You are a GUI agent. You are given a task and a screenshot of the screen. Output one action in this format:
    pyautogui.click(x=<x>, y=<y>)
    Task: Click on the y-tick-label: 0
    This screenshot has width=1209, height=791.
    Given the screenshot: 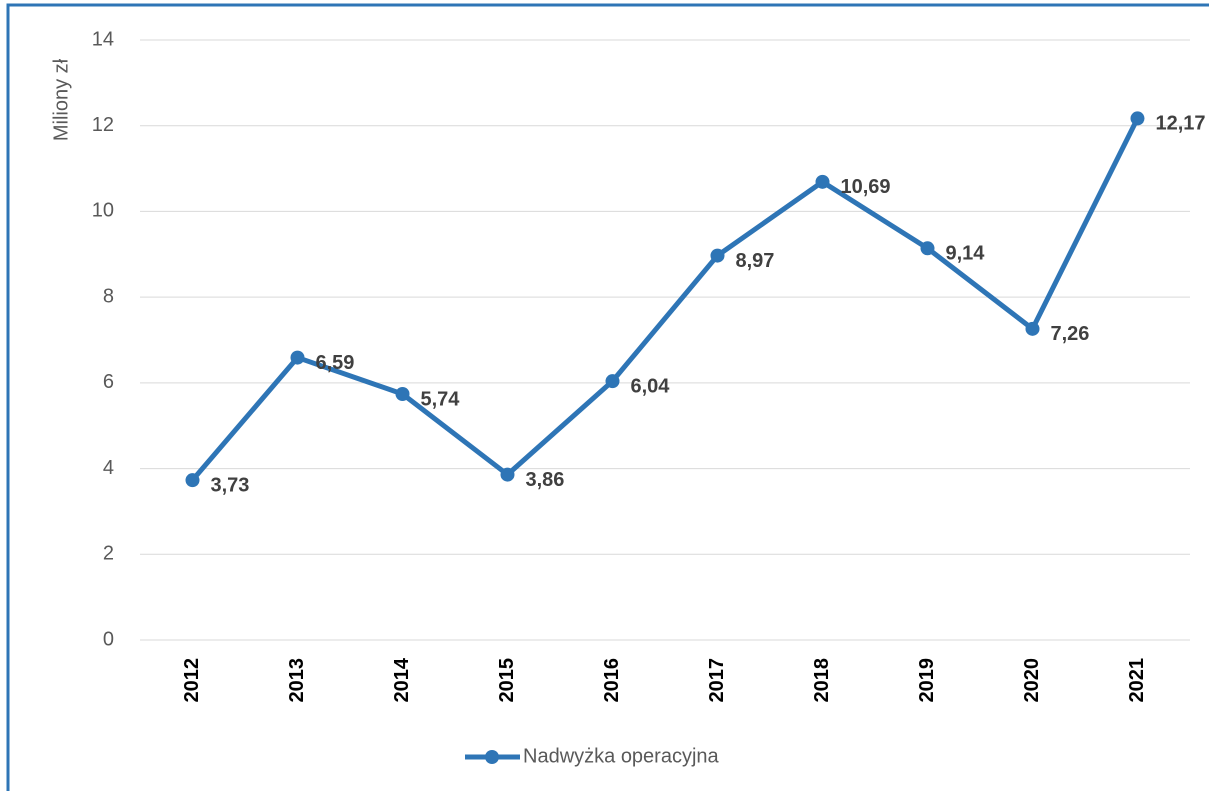 What is the action you would take?
    pyautogui.click(x=108, y=639)
    